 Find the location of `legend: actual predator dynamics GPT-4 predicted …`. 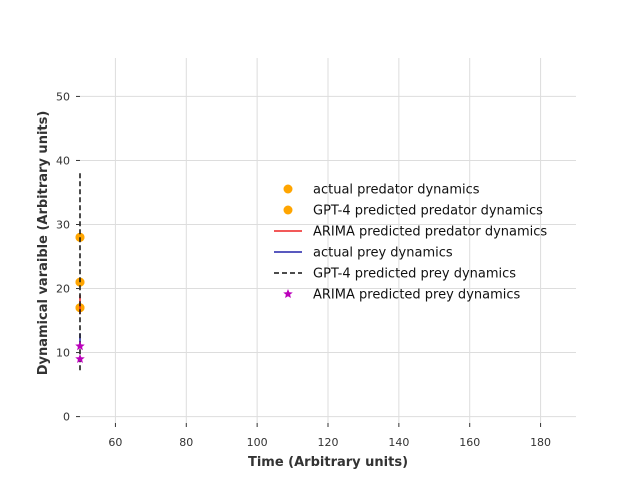

legend: actual predator dynamics GPT-4 predicted … is located at coordinates (410, 243).